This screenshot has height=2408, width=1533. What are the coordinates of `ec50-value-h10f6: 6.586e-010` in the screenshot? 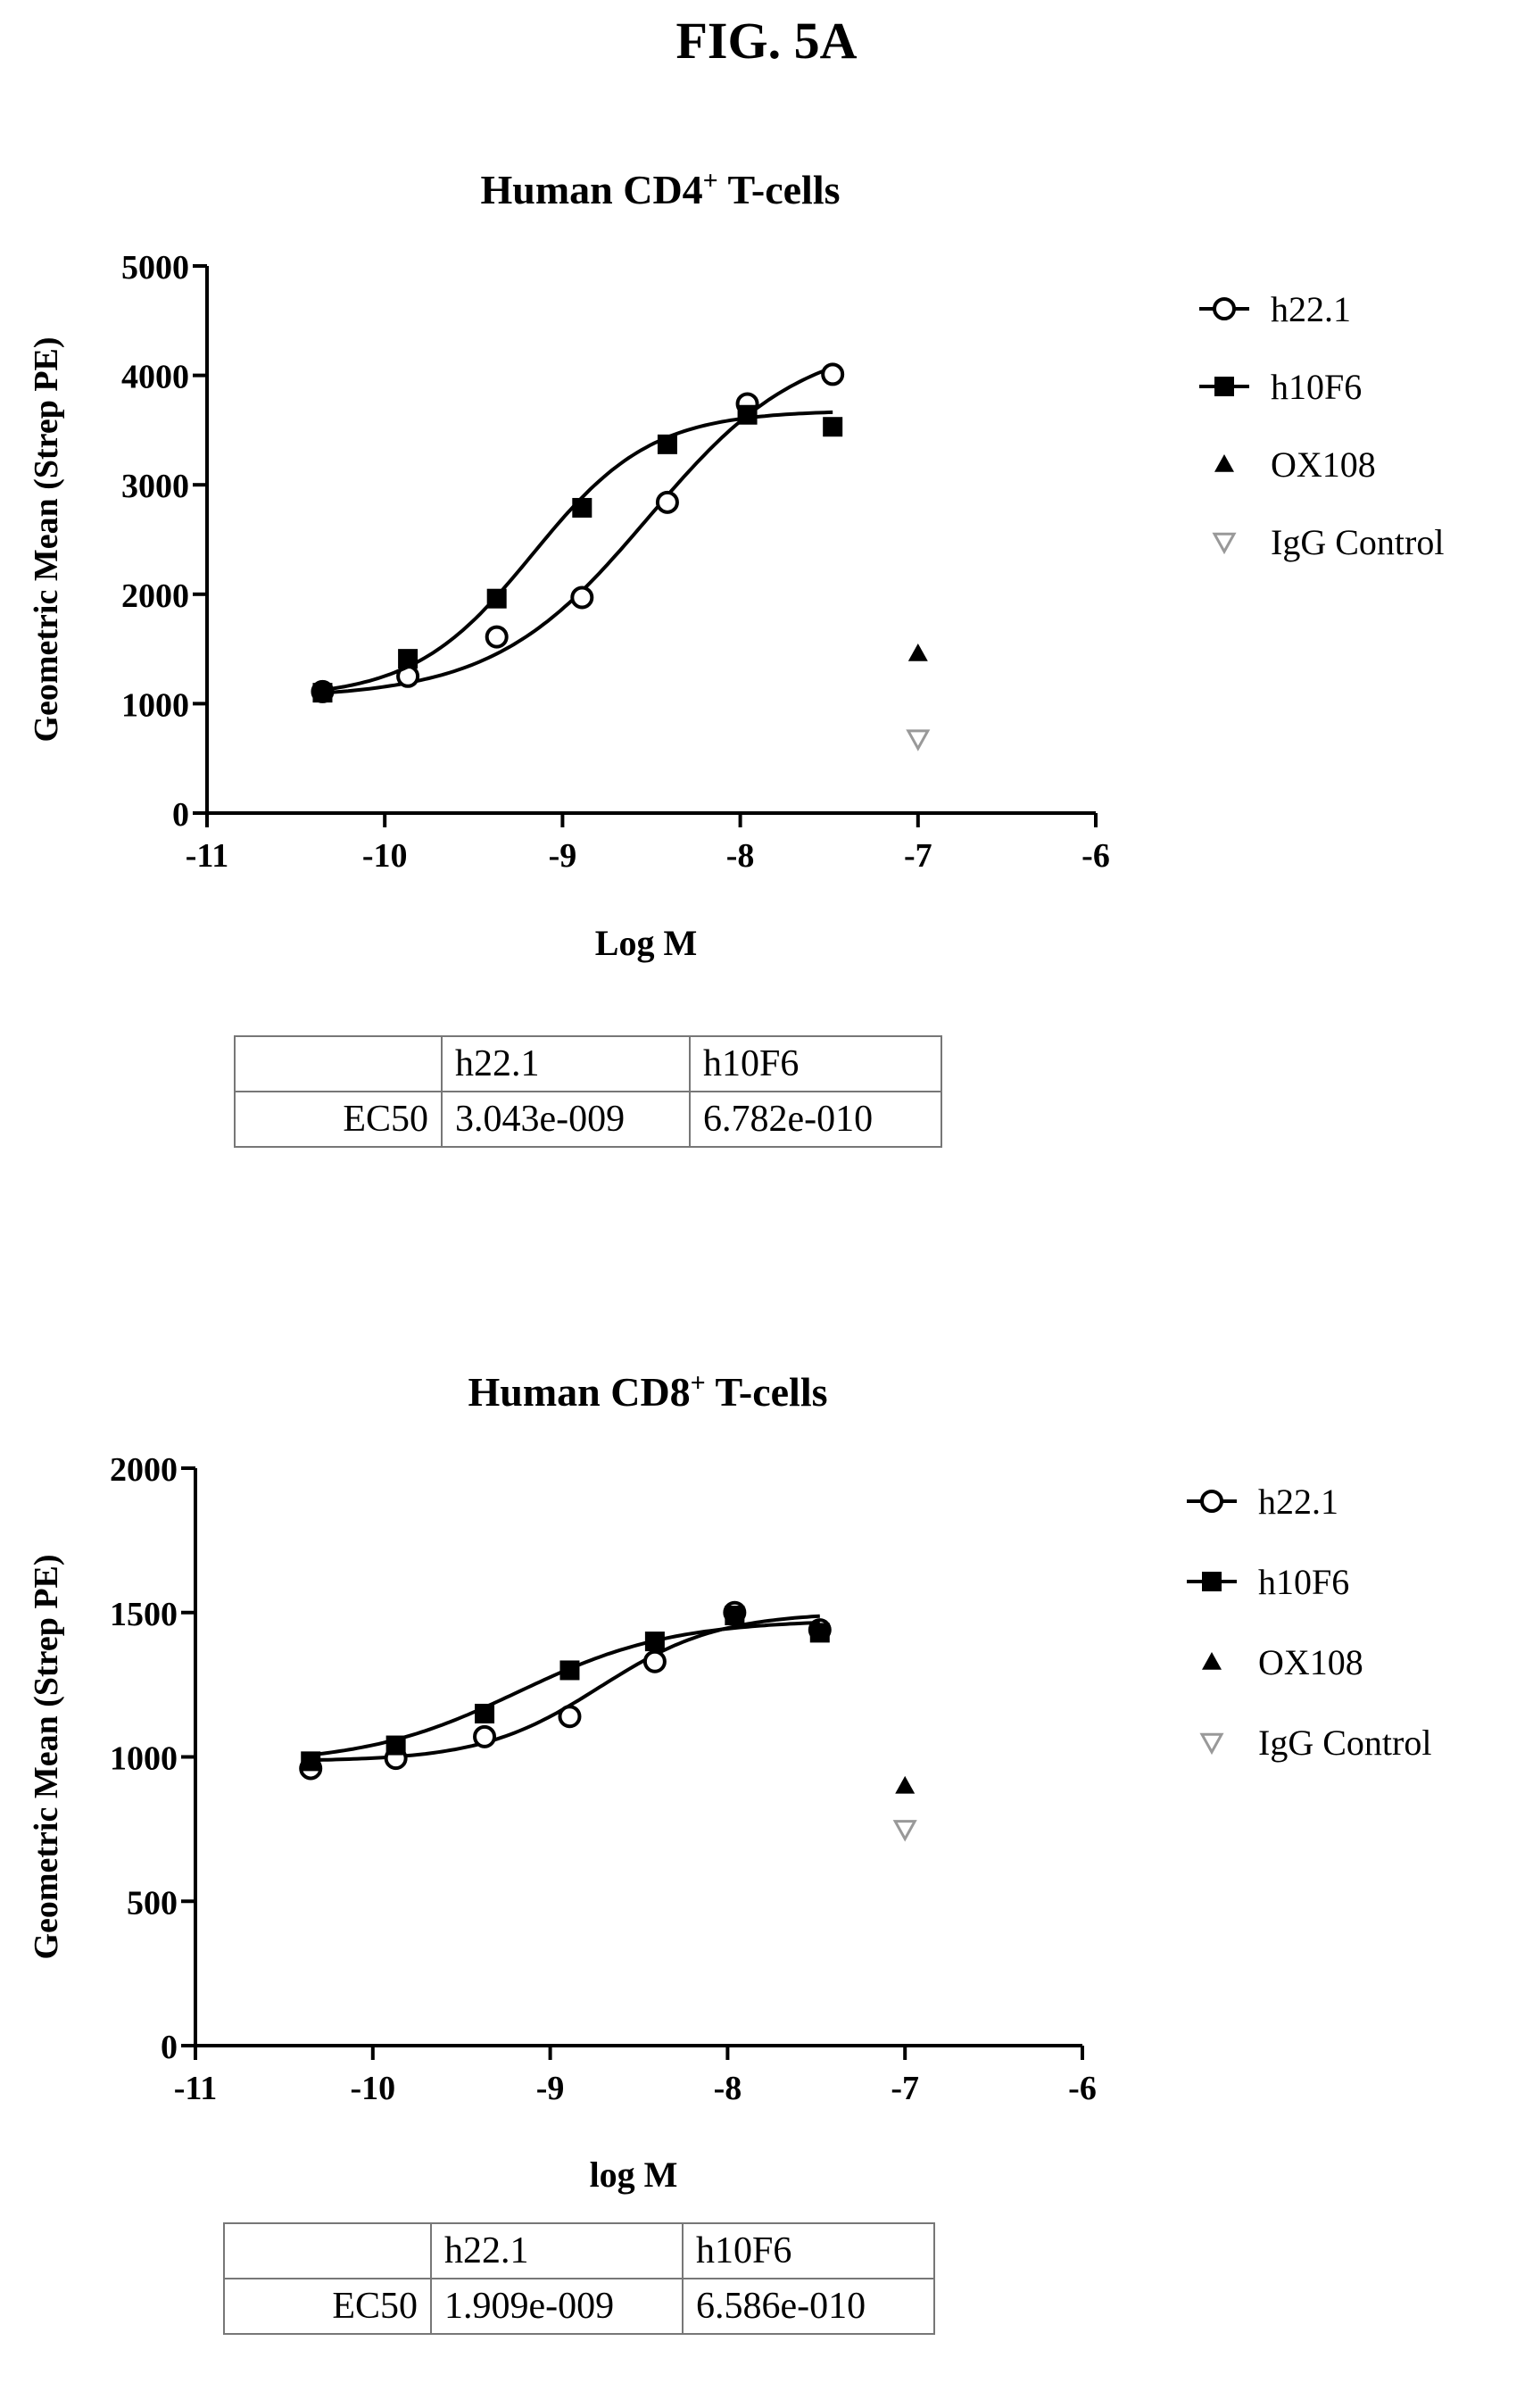 It's located at (808, 2306).